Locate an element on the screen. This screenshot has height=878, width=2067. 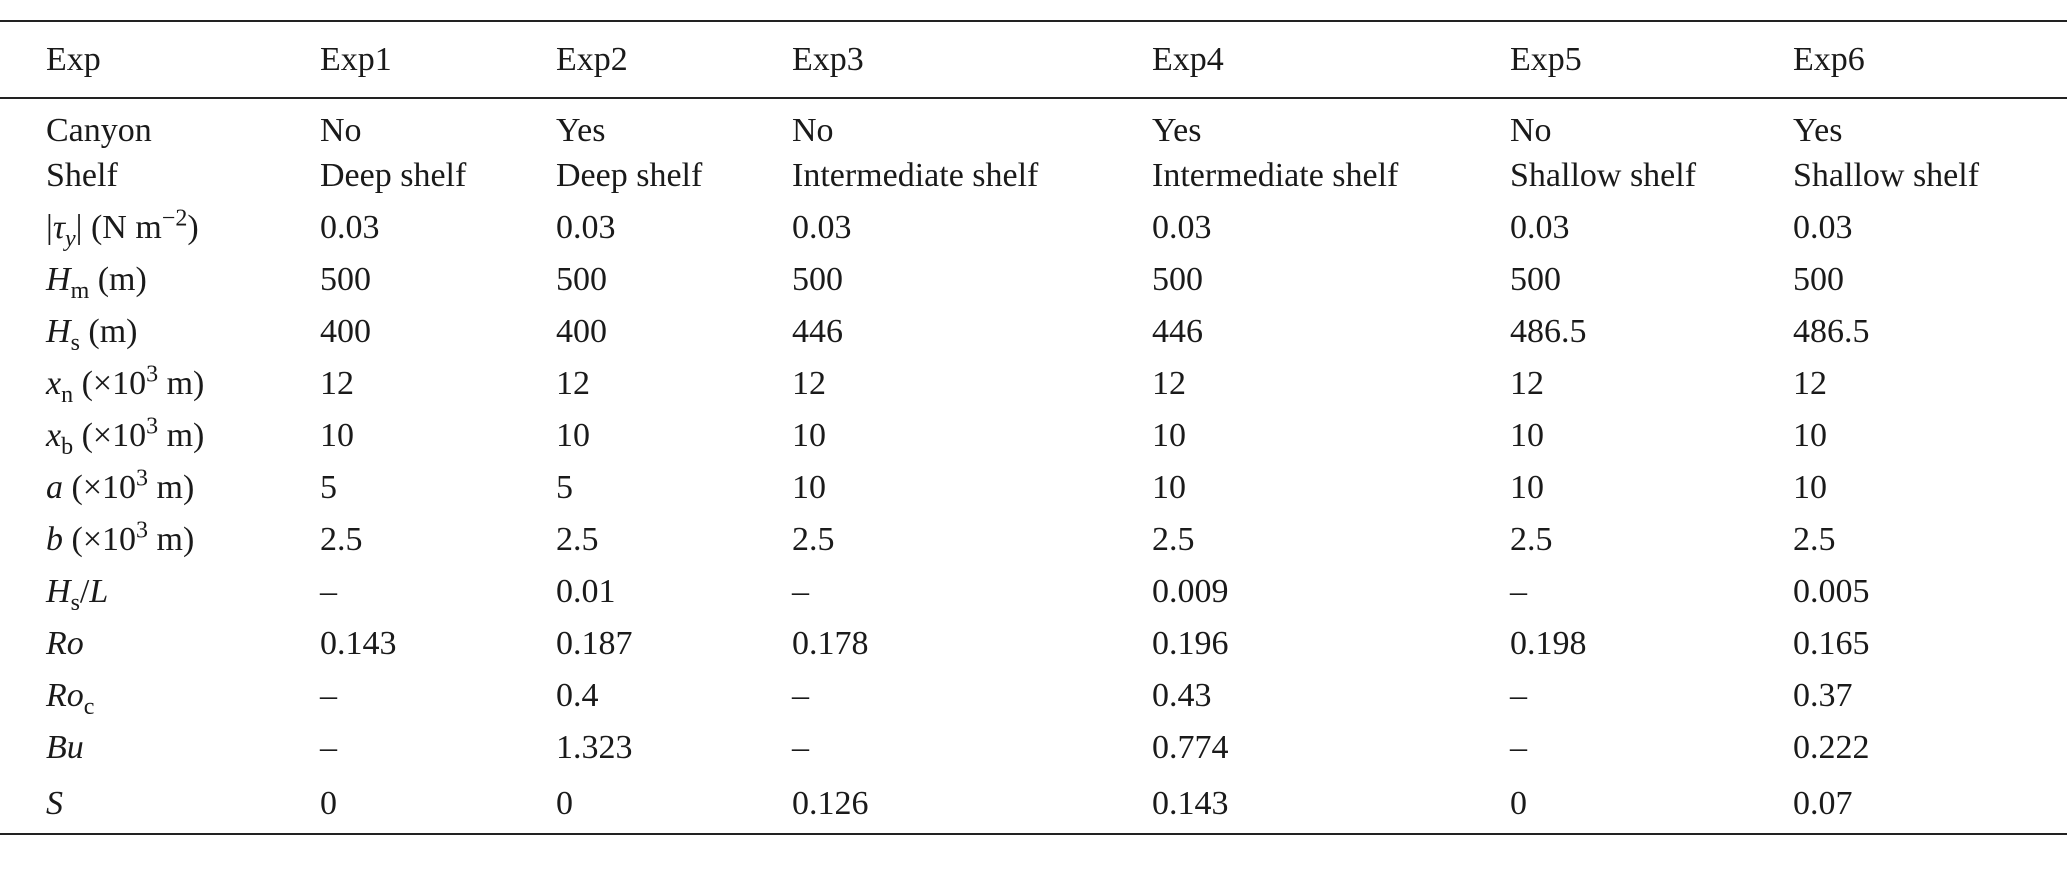
row-label: b (×103 m) is located at coordinates (120, 537).